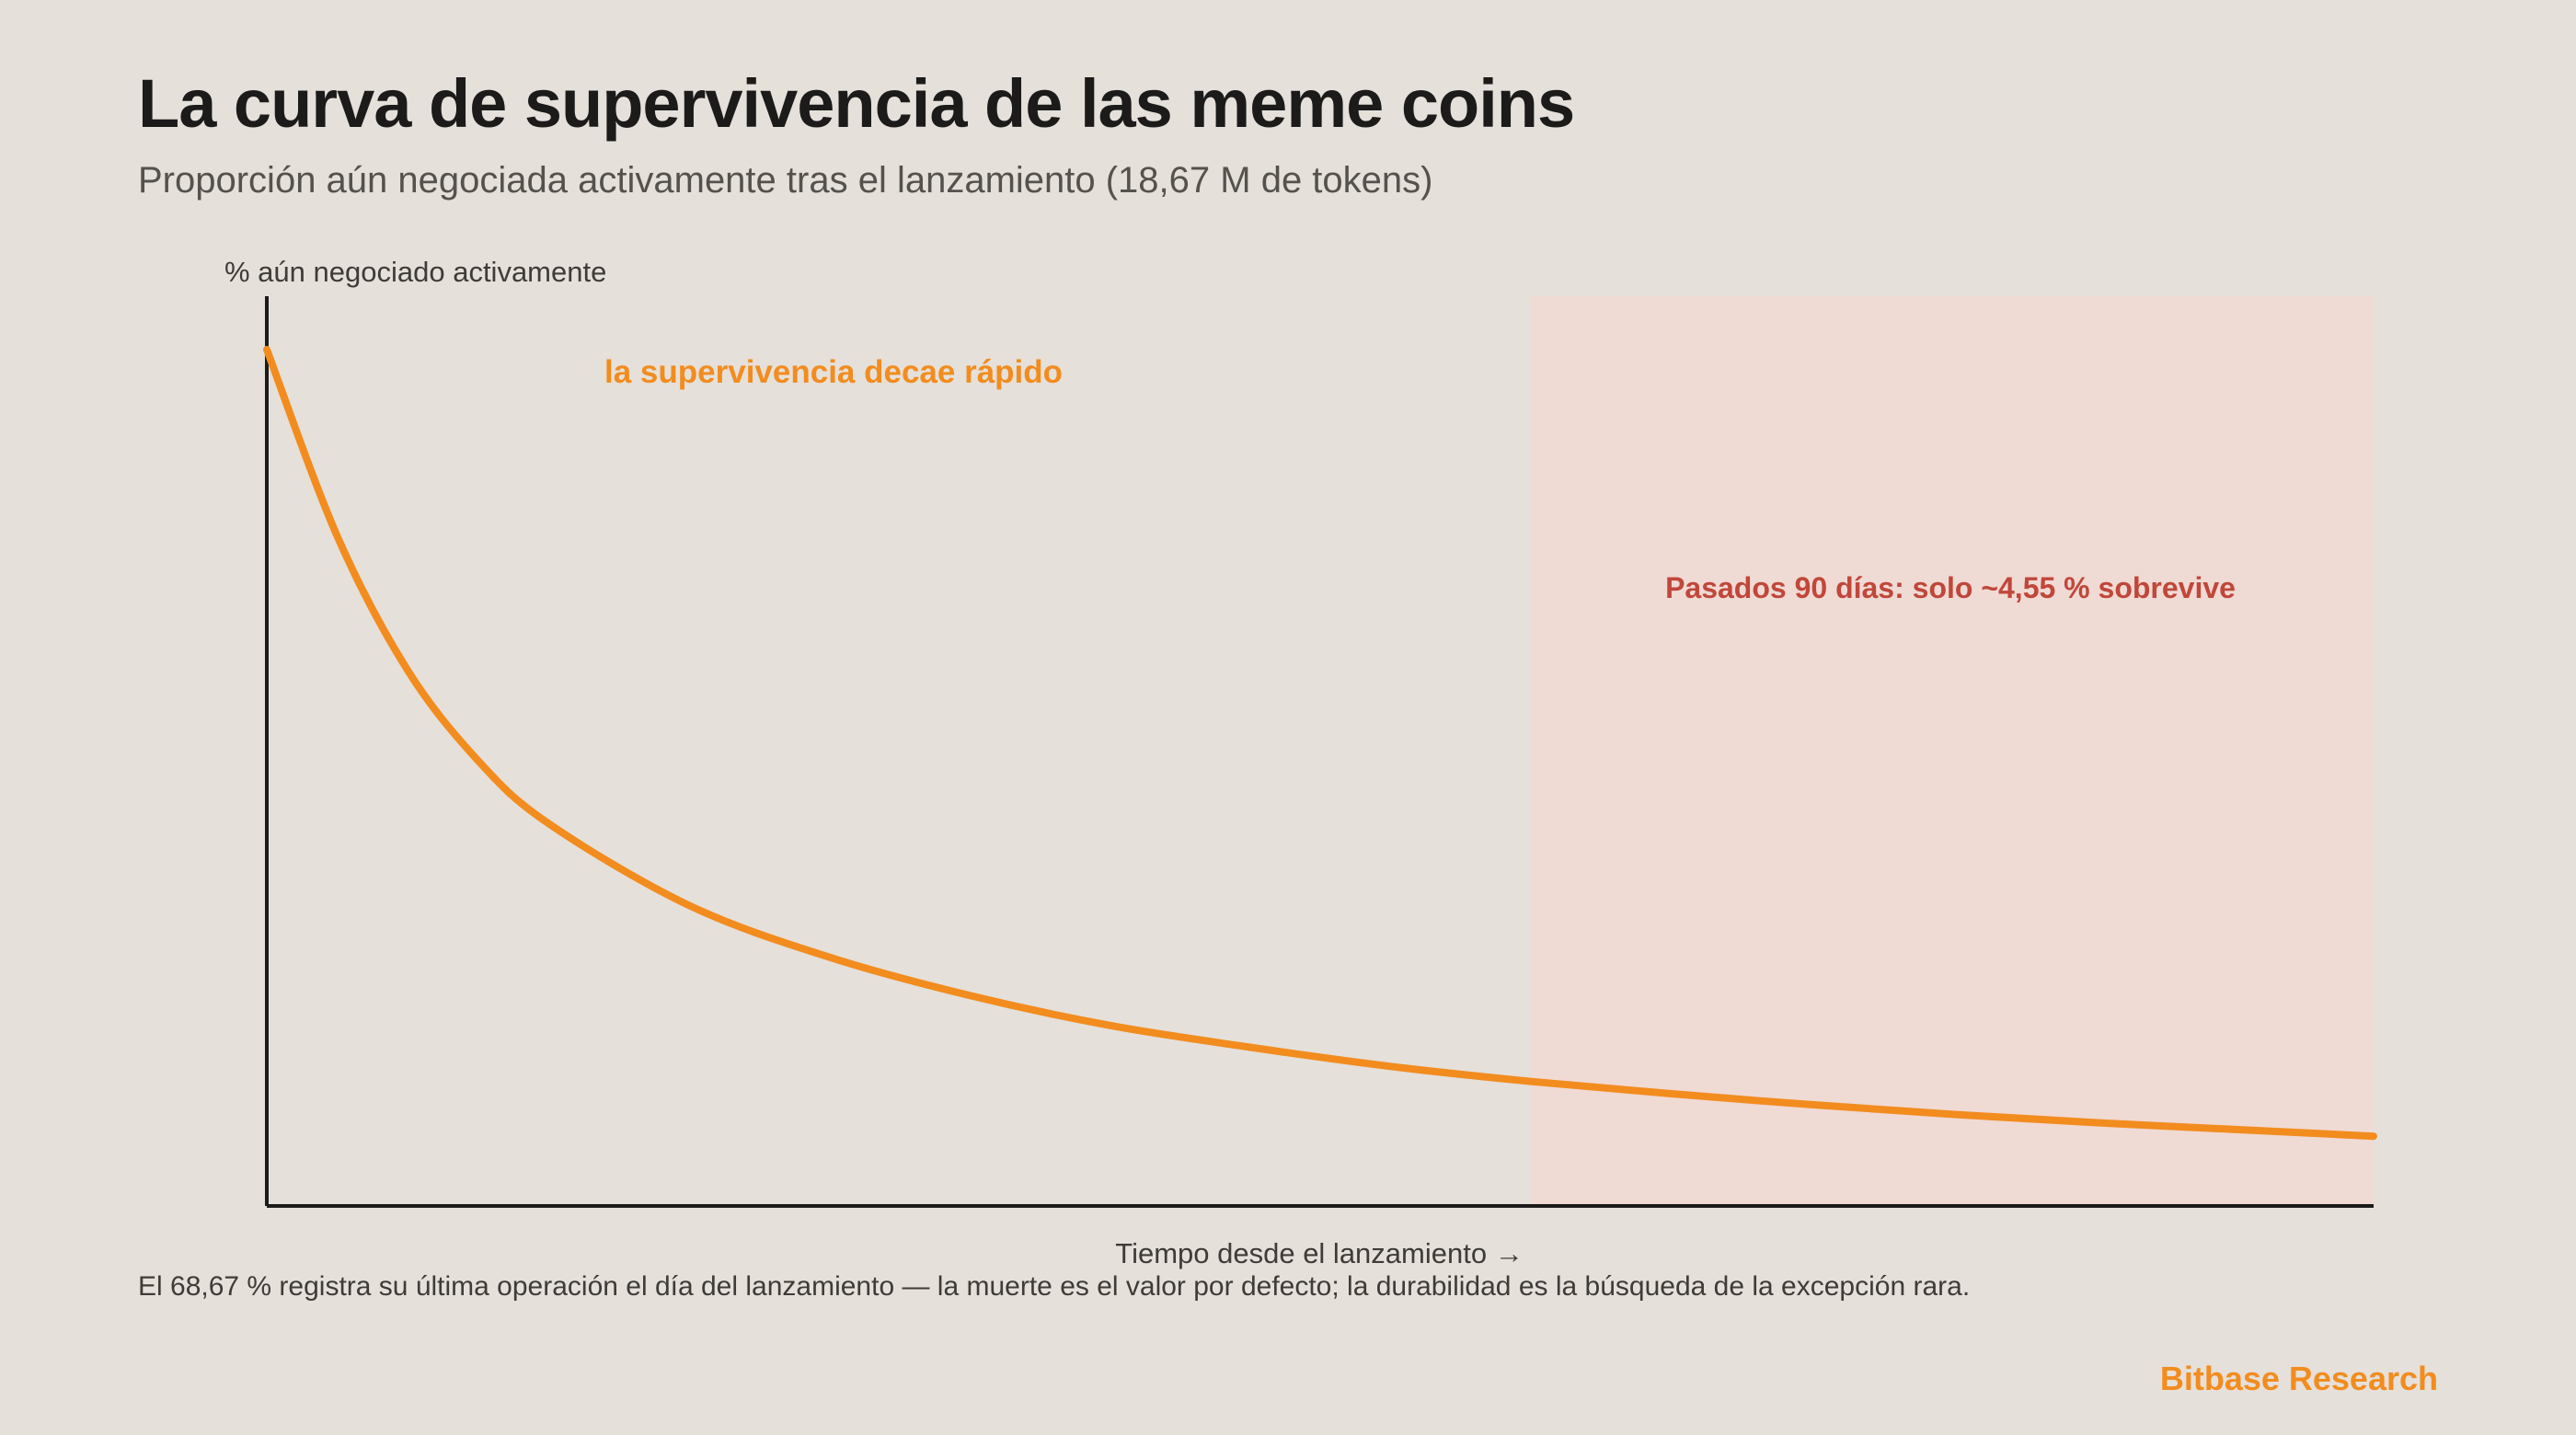 This screenshot has width=2576, height=1435. Describe the element at coordinates (1951, 587) in the screenshot. I see `annotation-90-days: Pasados 90 días: solo ~4,55 % sobrevive` at that location.